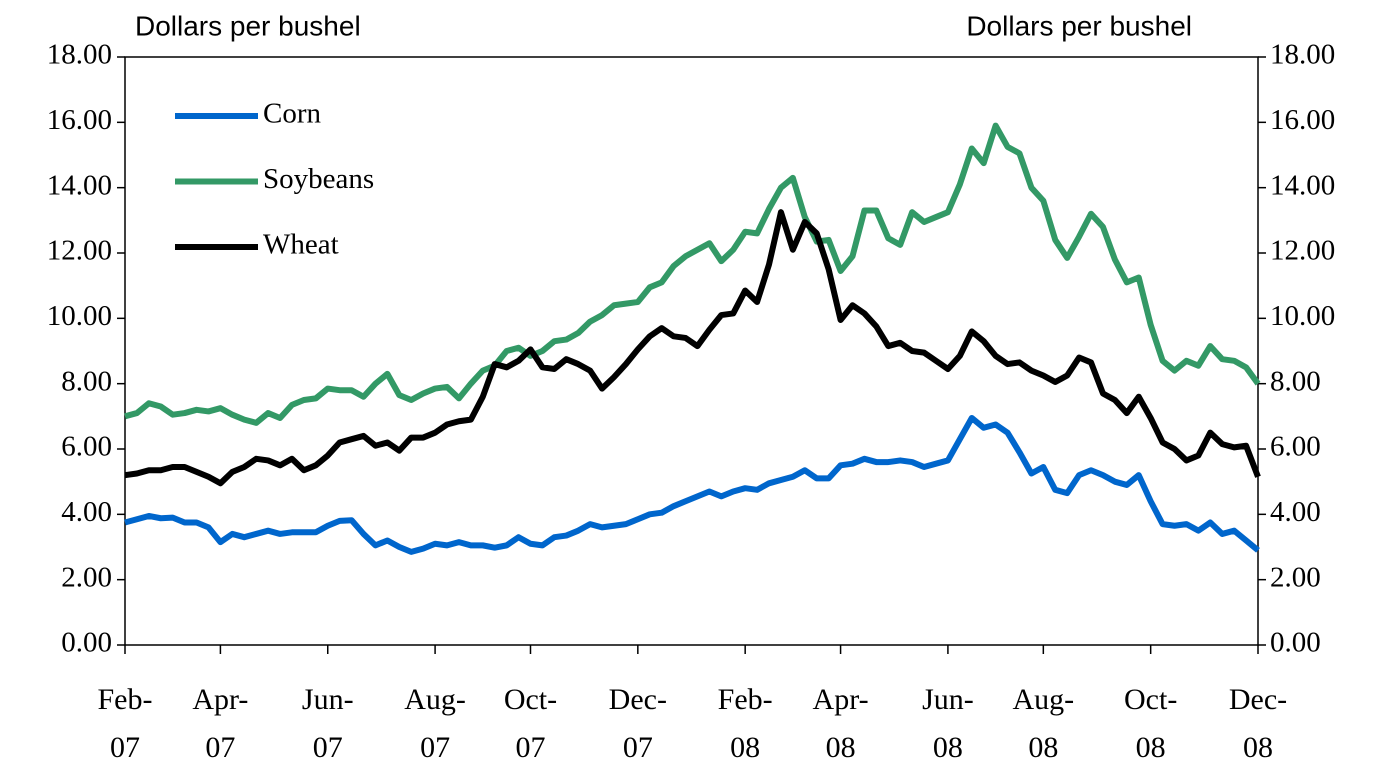 This screenshot has width=1378, height=769. I want to click on y-tick-label: 18.00, so click(79, 55).